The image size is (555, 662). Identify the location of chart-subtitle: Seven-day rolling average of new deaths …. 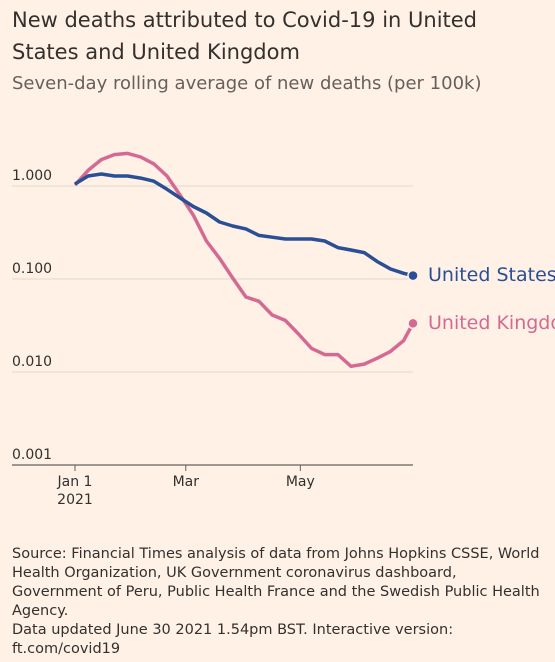
(247, 83).